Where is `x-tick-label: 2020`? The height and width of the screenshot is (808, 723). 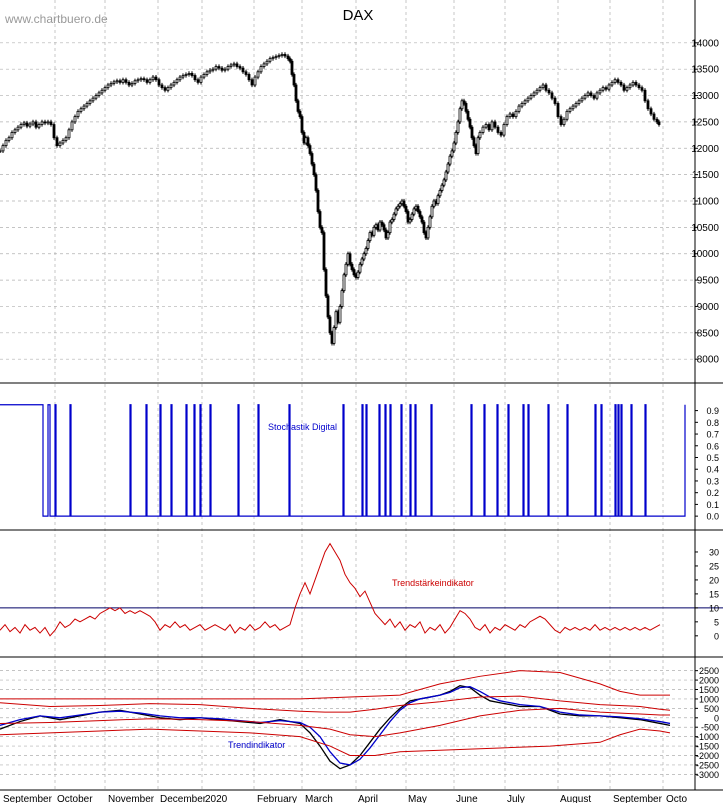 x-tick-label: 2020 is located at coordinates (216, 798).